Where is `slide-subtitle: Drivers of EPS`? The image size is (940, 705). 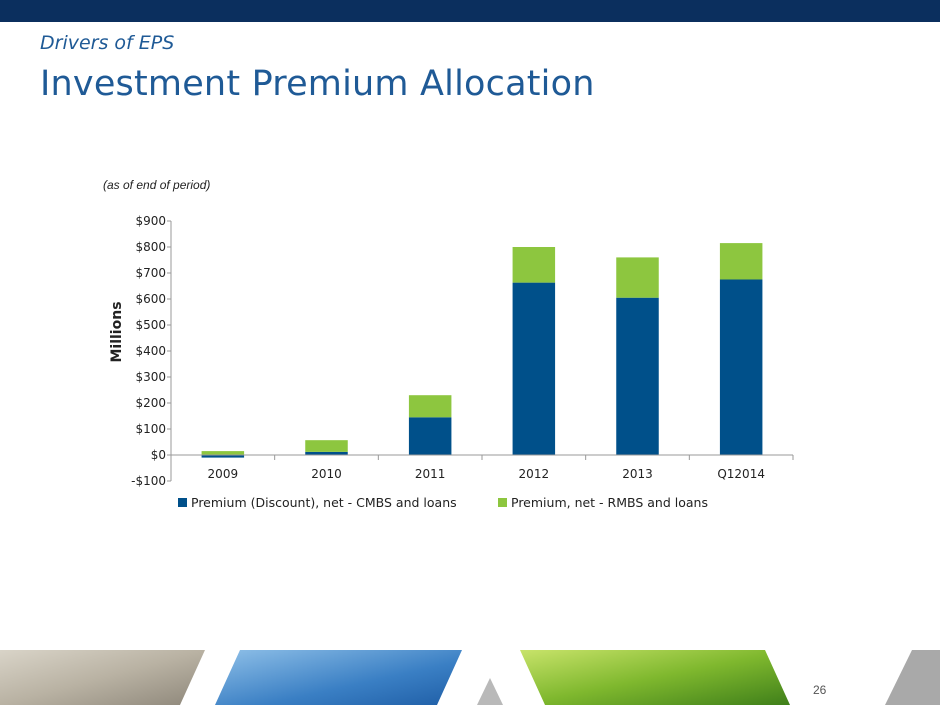
slide-subtitle: Drivers of EPS is located at coordinates (107, 43).